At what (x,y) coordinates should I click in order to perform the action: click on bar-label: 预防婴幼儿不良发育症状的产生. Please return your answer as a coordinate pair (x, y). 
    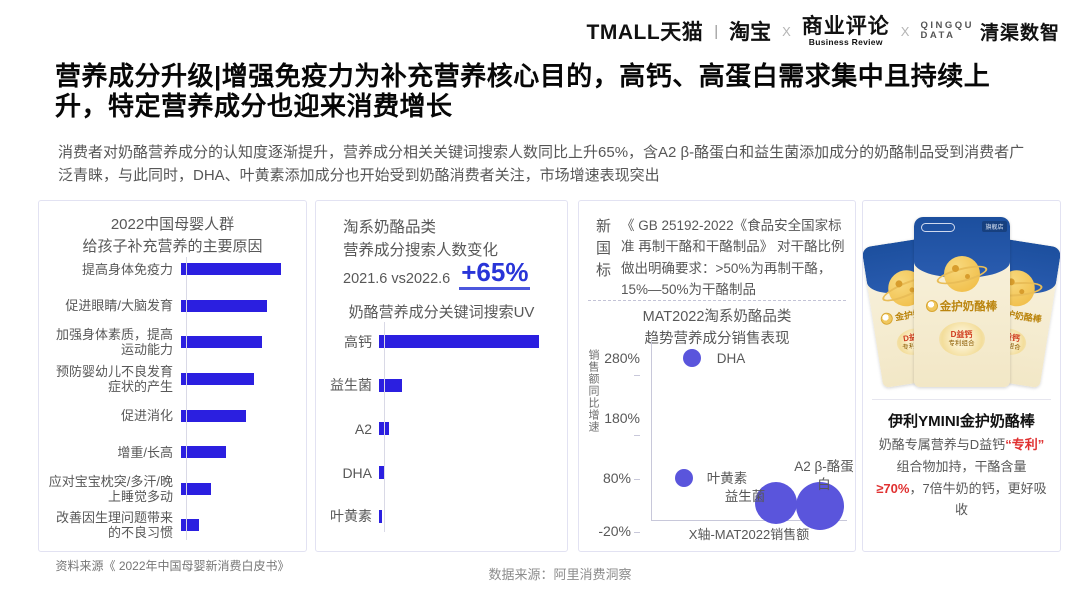
    Looking at the image, I should click on (114, 379).